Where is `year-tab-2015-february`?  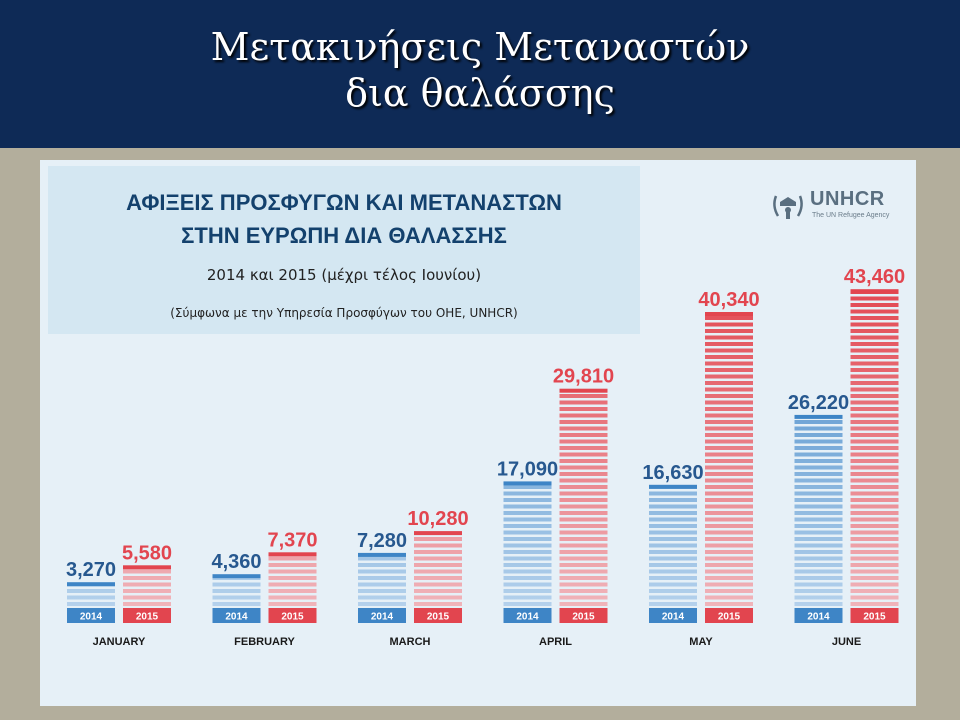 year-tab-2015-february is located at coordinates (292, 615).